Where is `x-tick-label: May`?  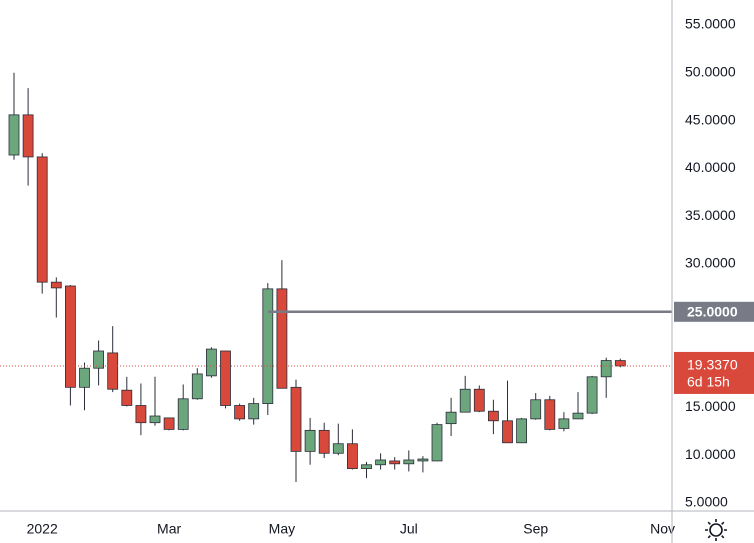 x-tick-label: May is located at coordinates (282, 529).